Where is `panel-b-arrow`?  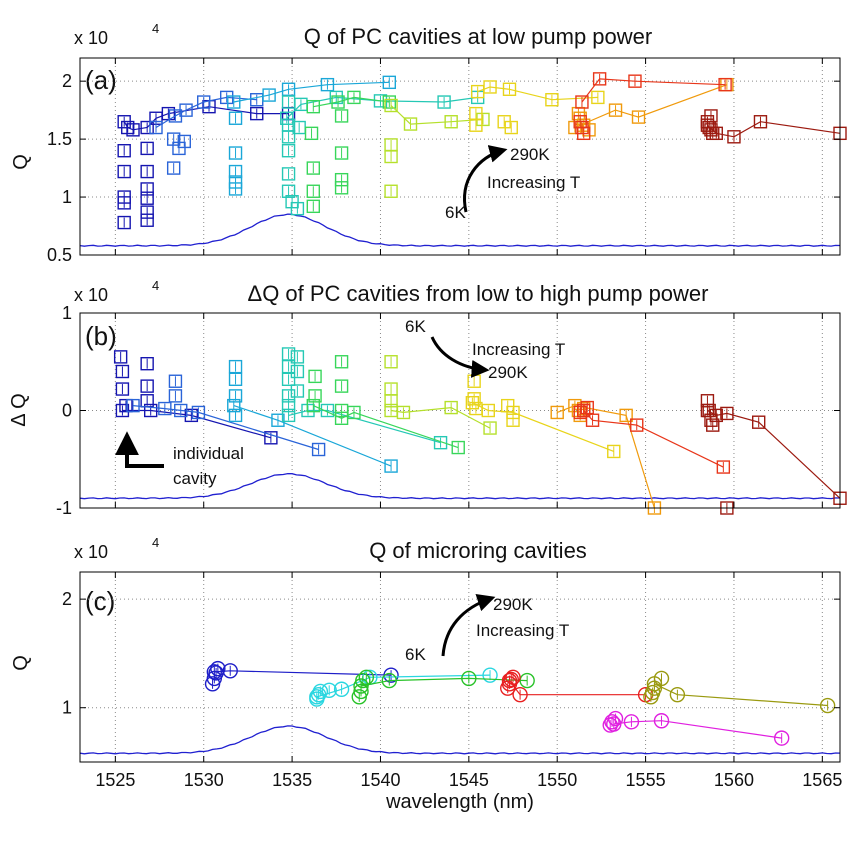 panel-b-arrow is located at coordinates (460, 357).